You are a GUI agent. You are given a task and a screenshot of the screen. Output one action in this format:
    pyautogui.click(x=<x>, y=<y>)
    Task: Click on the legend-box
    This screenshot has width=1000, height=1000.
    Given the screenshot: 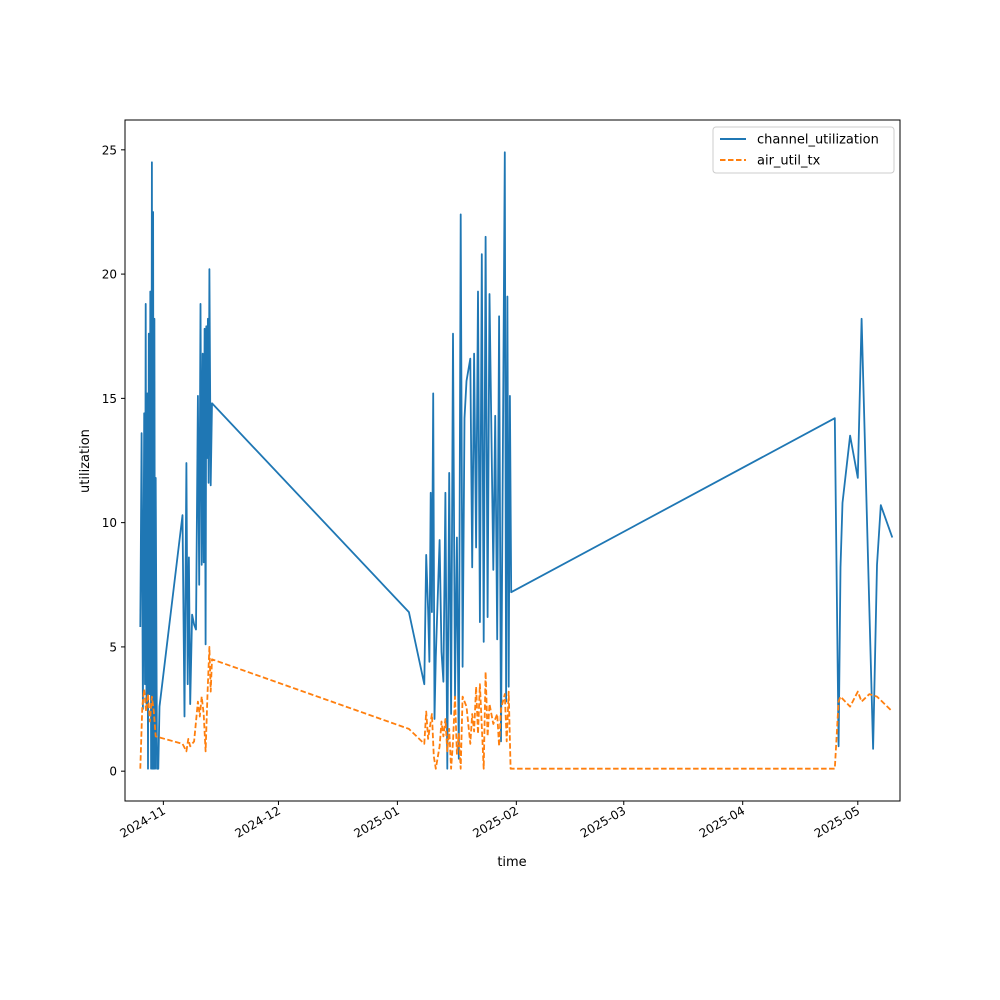 What is the action you would take?
    pyautogui.click(x=803, y=150)
    